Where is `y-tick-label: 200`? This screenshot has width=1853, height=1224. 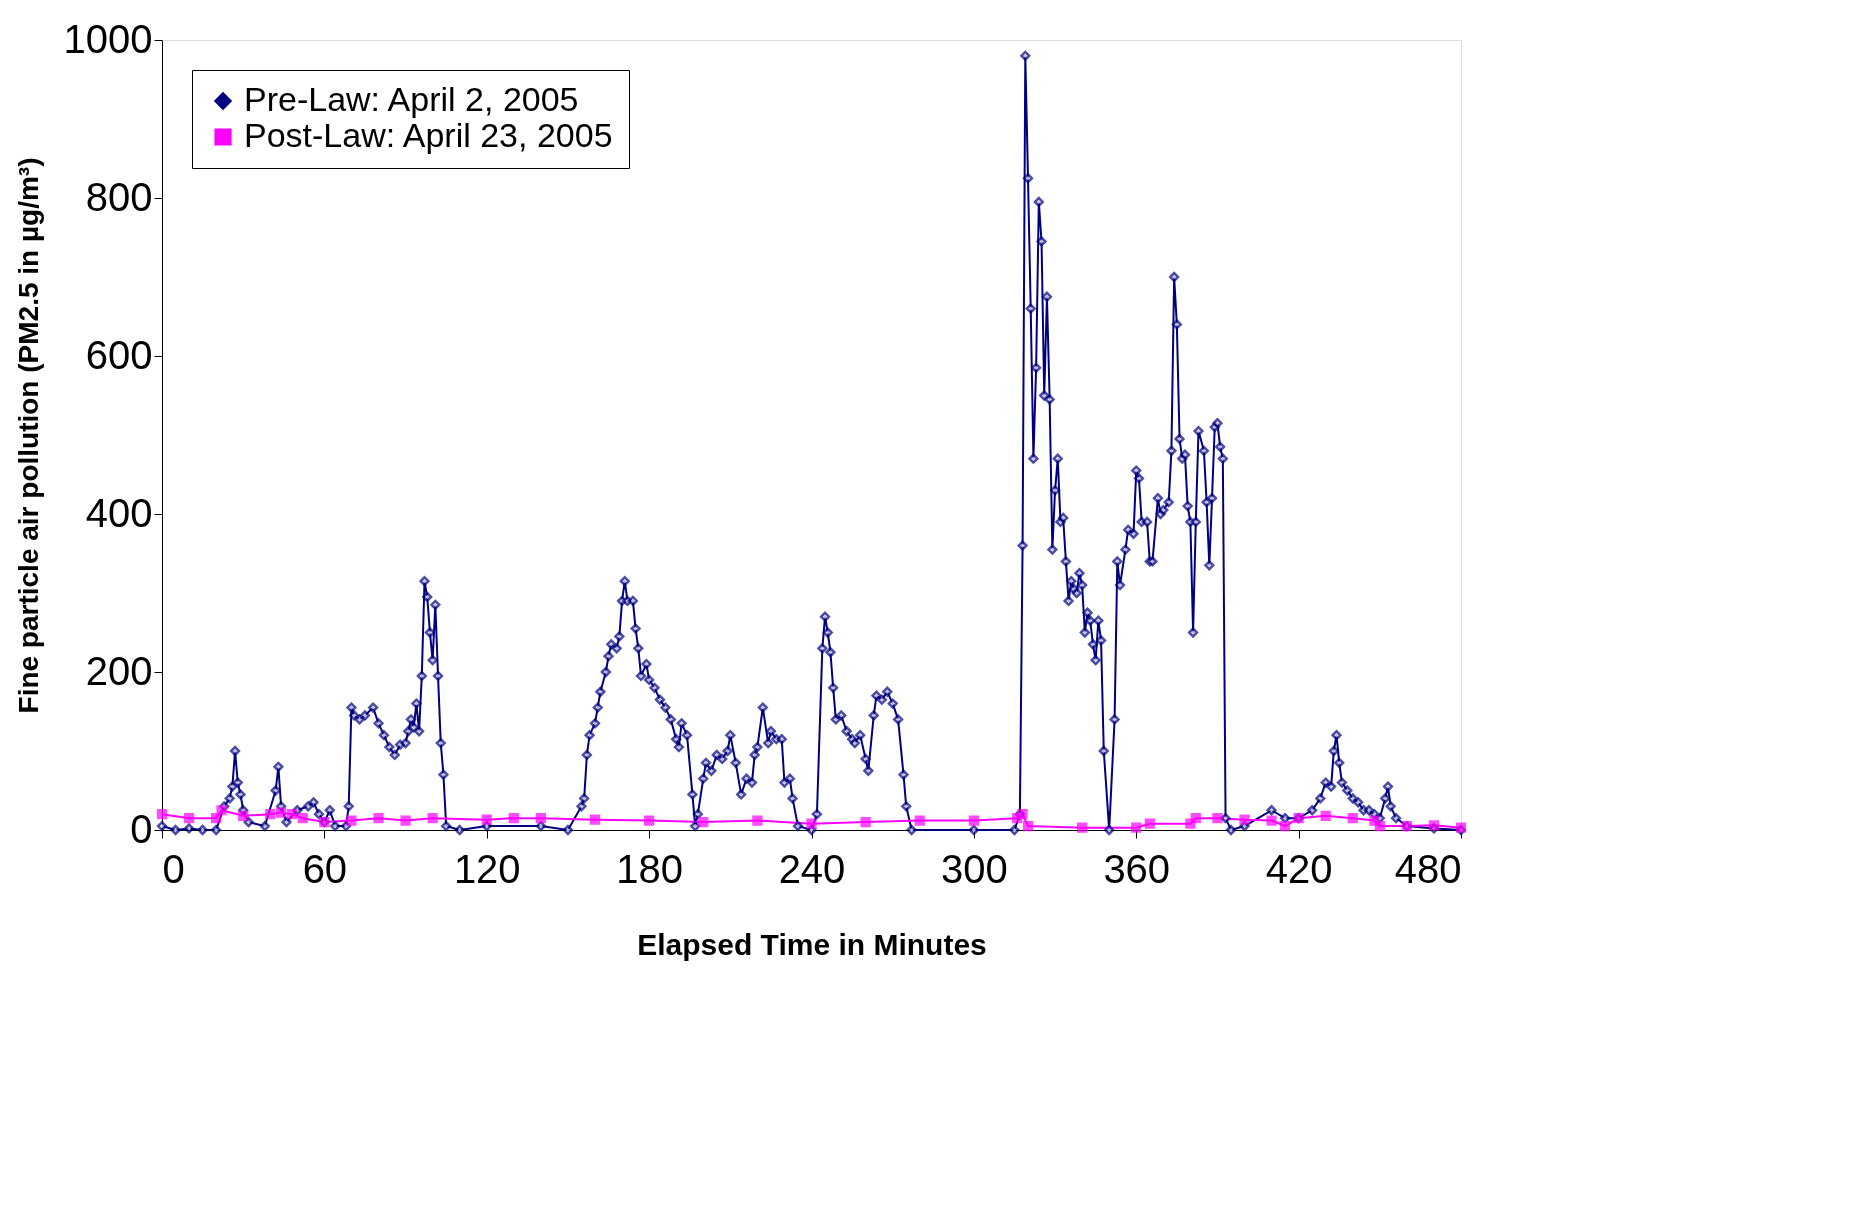 y-tick-label: 200 is located at coordinates (119, 670).